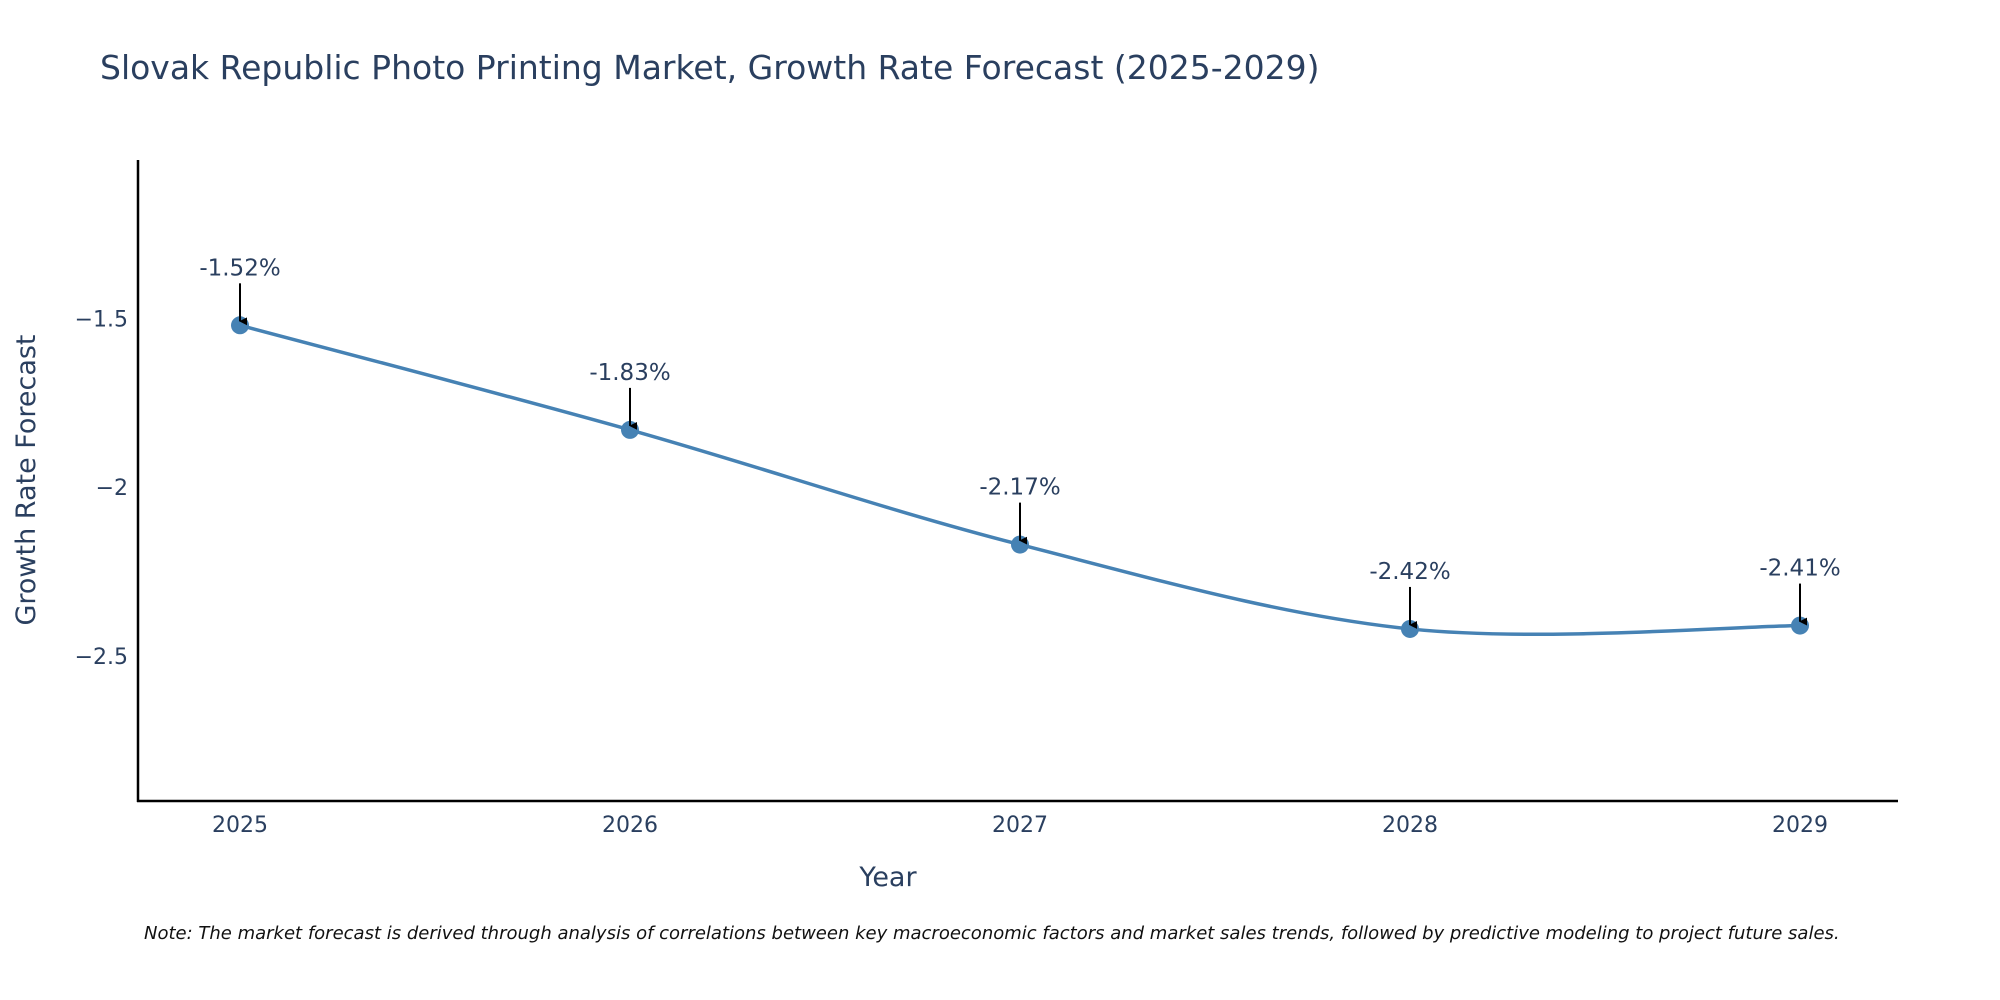 The image size is (2000, 1000). I want to click on data-label: -2.41%, so click(1799, 569).